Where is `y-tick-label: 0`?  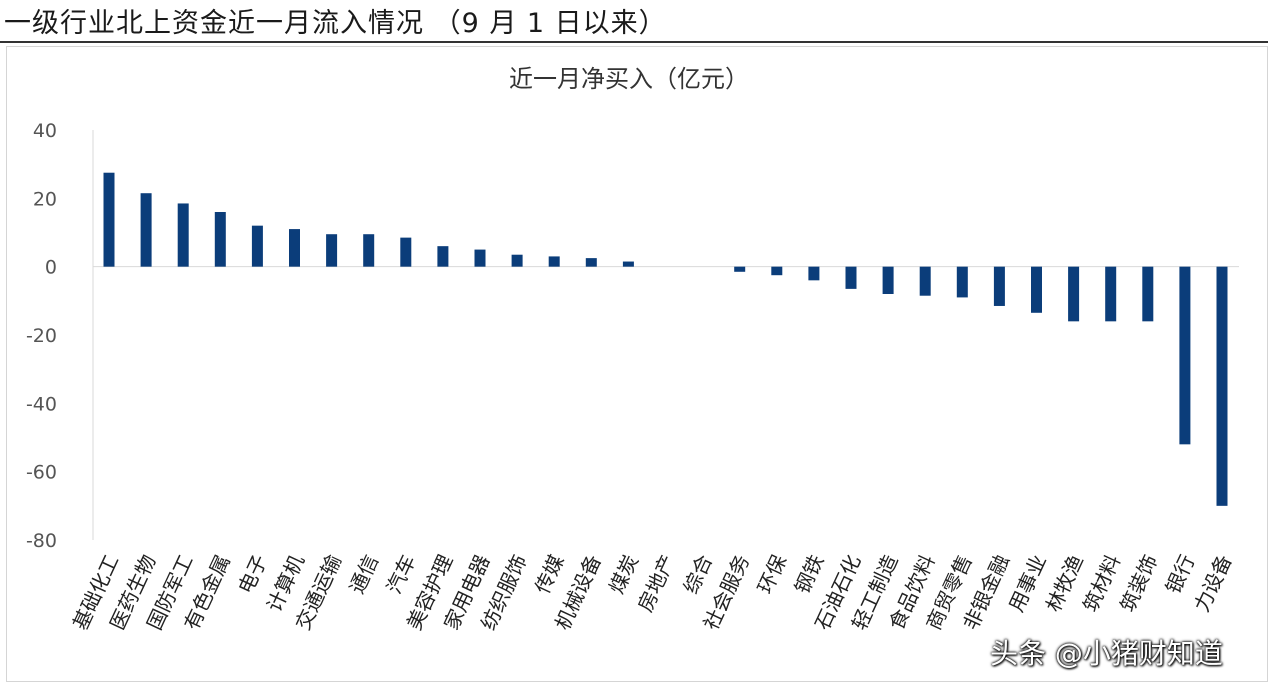 y-tick-label: 0 is located at coordinates (51, 268).